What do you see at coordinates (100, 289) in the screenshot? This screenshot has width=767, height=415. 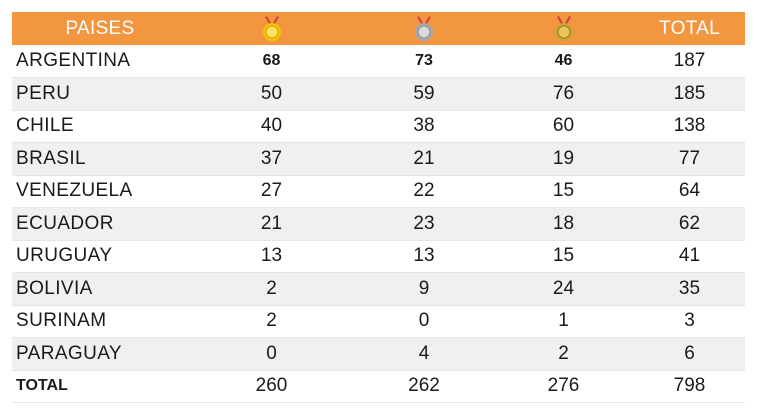 I see `cell-country: BOLIVIA` at bounding box center [100, 289].